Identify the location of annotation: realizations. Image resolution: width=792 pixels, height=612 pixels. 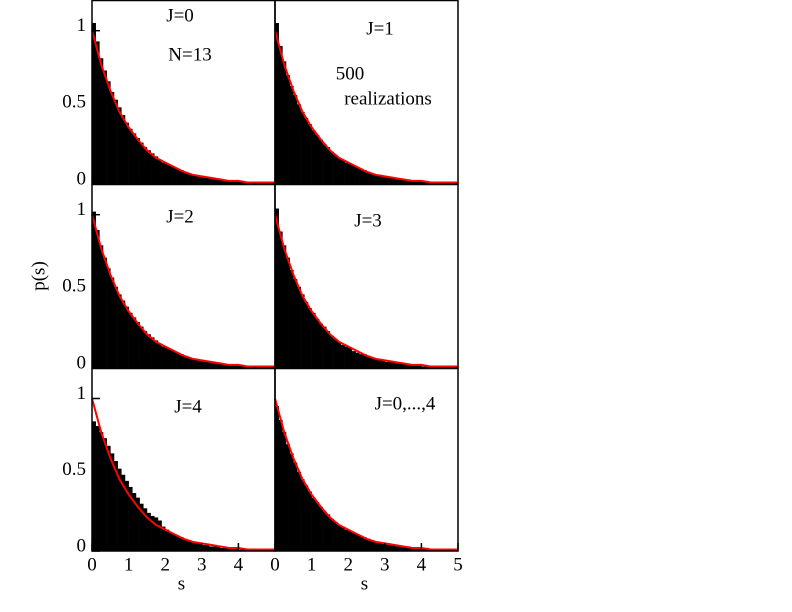
(388, 98).